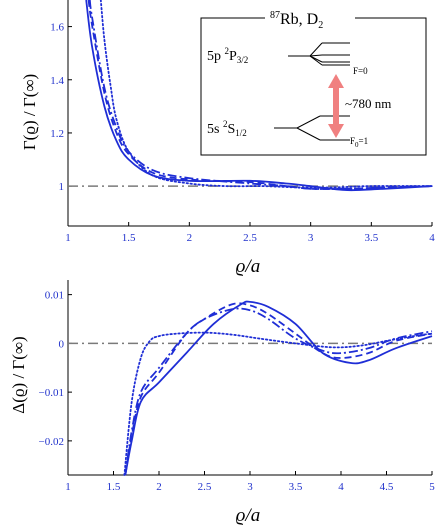 This screenshot has width=436, height=528. What do you see at coordinates (62, 187) in the screenshot?
I see `top-y-tick-label: 1` at bounding box center [62, 187].